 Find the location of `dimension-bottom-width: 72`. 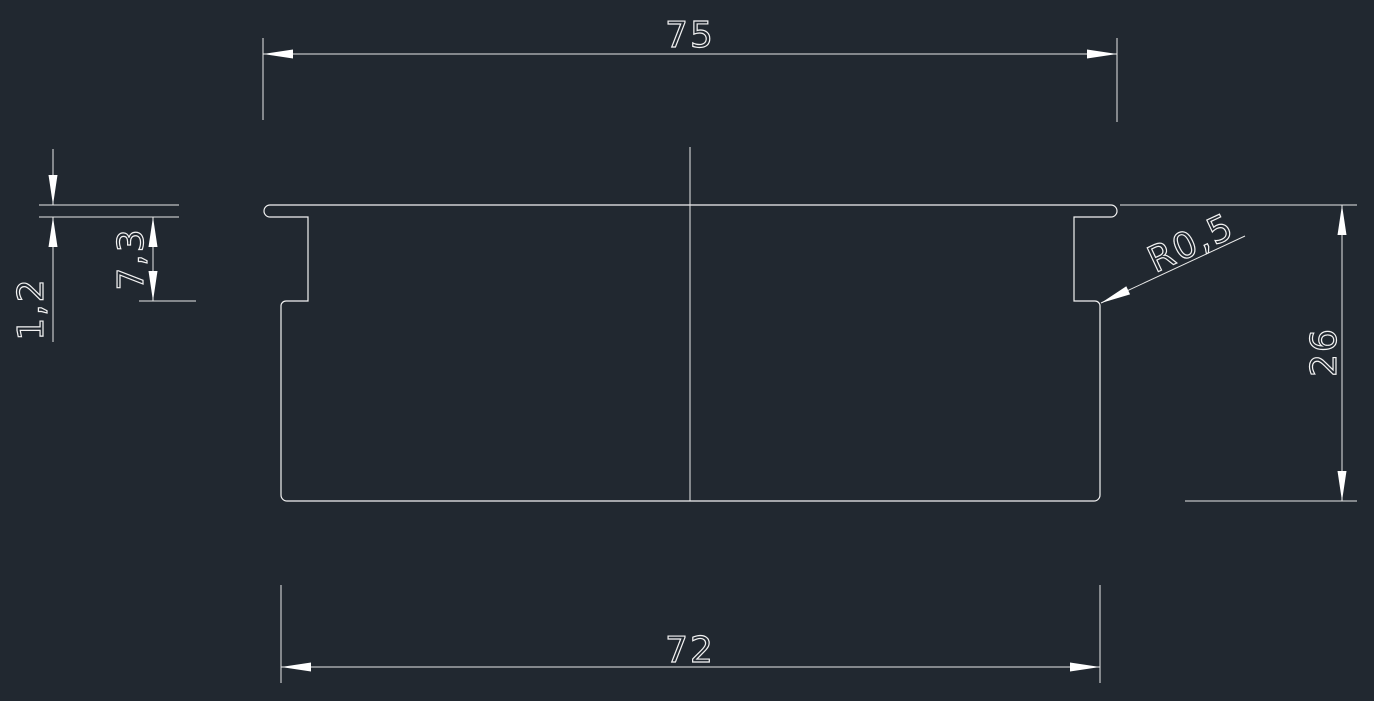

dimension-bottom-width: 72 is located at coordinates (690, 634).